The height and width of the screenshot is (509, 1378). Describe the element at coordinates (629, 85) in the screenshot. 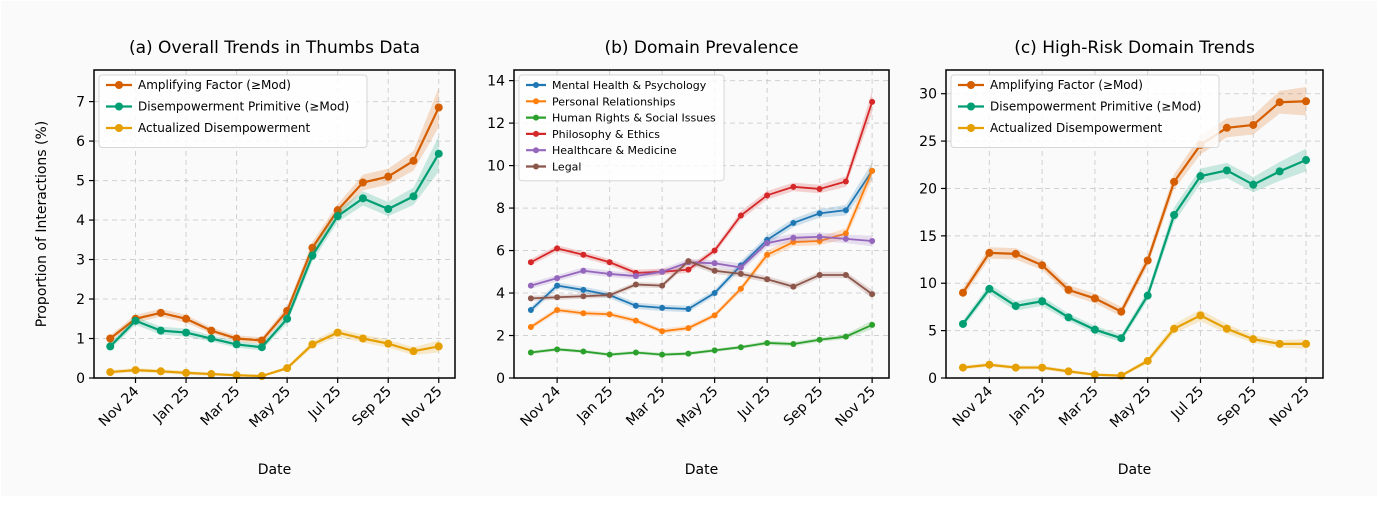

I see `legend-label: Mental Health & Psychology` at that location.